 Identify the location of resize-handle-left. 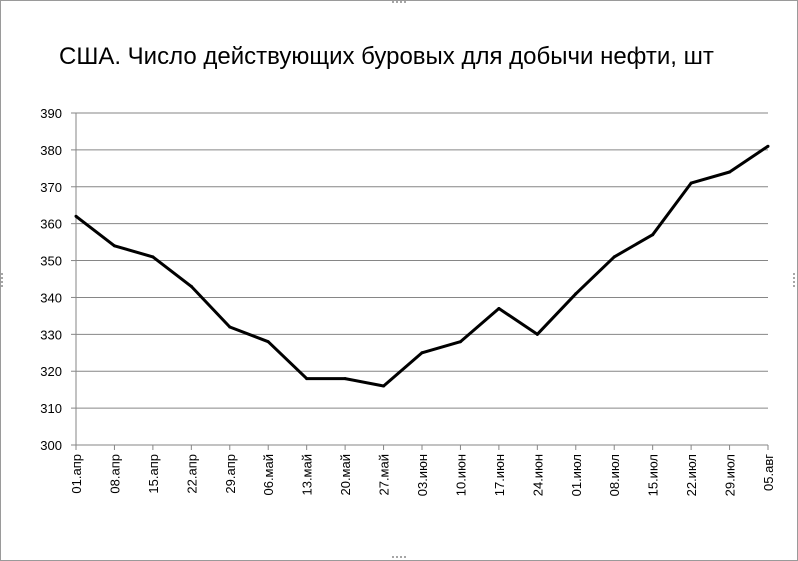
(2, 280).